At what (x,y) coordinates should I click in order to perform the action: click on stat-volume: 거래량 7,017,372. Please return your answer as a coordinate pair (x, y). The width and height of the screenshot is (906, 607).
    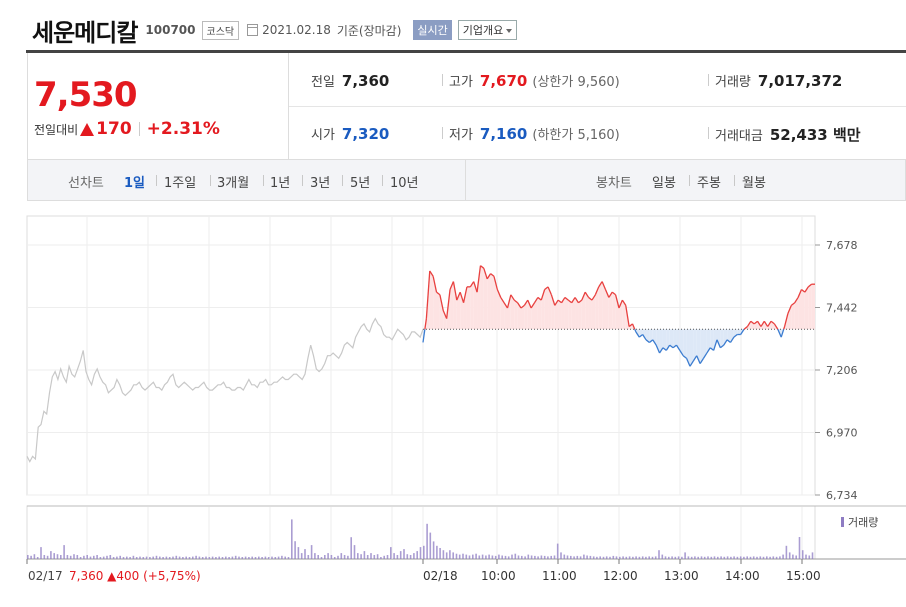
    Looking at the image, I should click on (778, 80).